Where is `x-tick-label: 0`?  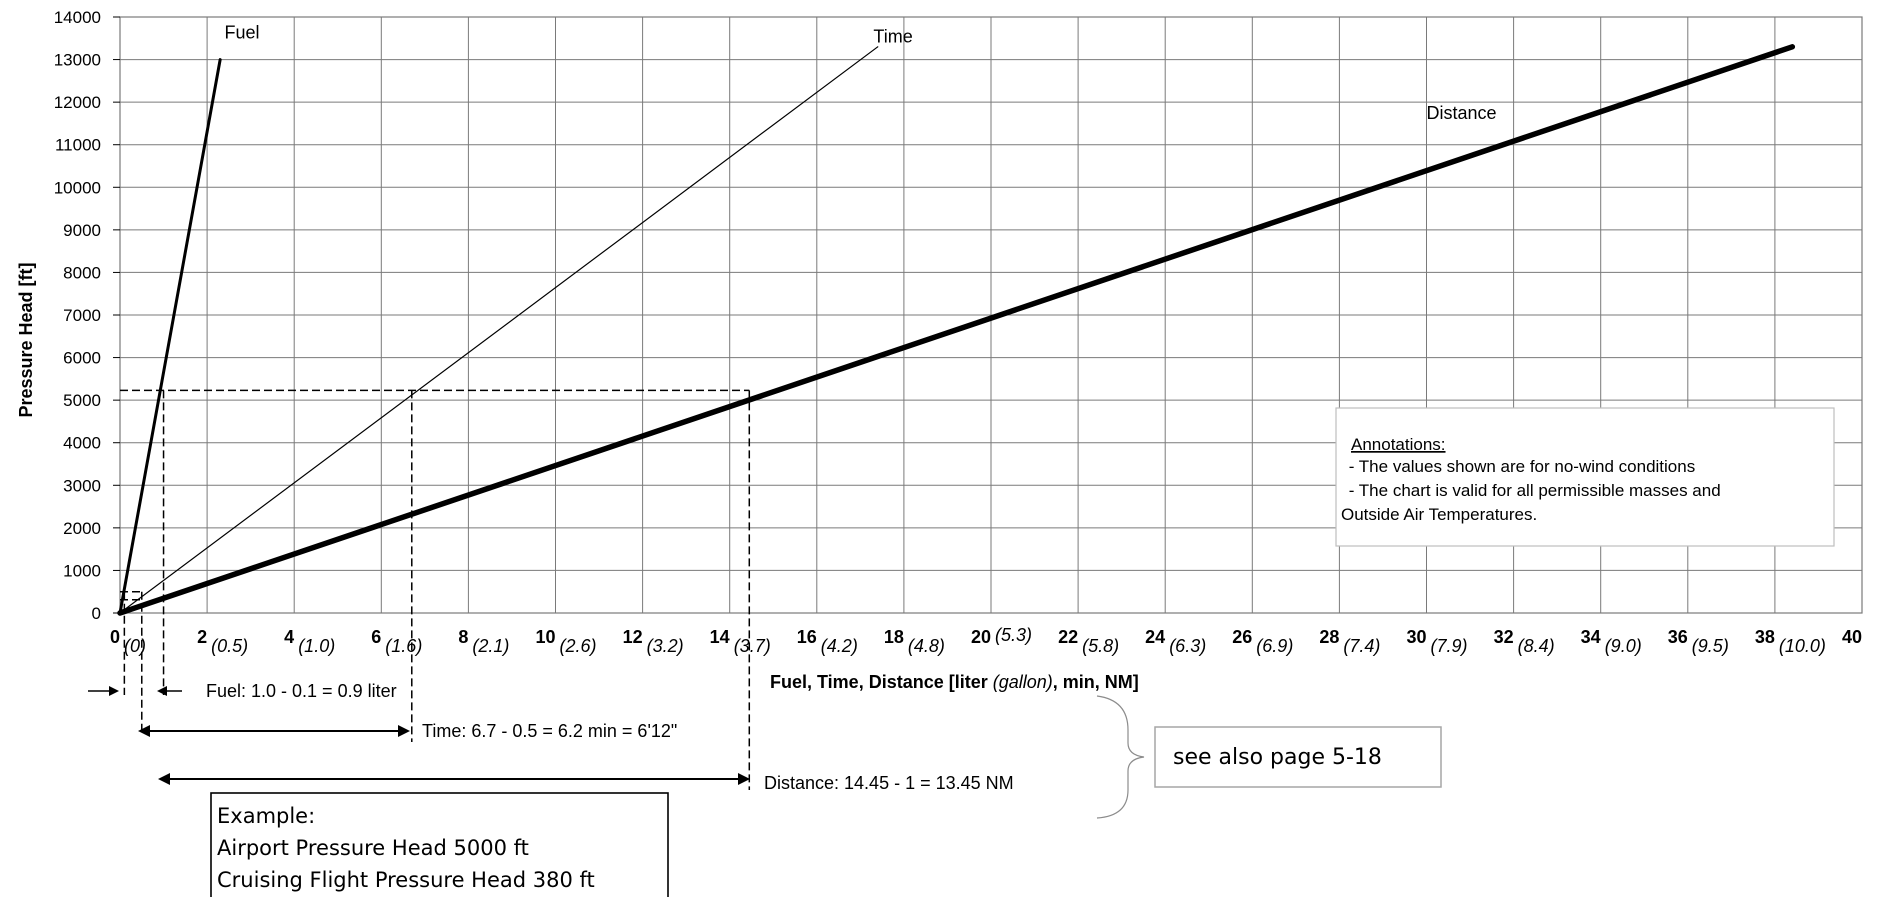
x-tick-label: 0 is located at coordinates (115, 637).